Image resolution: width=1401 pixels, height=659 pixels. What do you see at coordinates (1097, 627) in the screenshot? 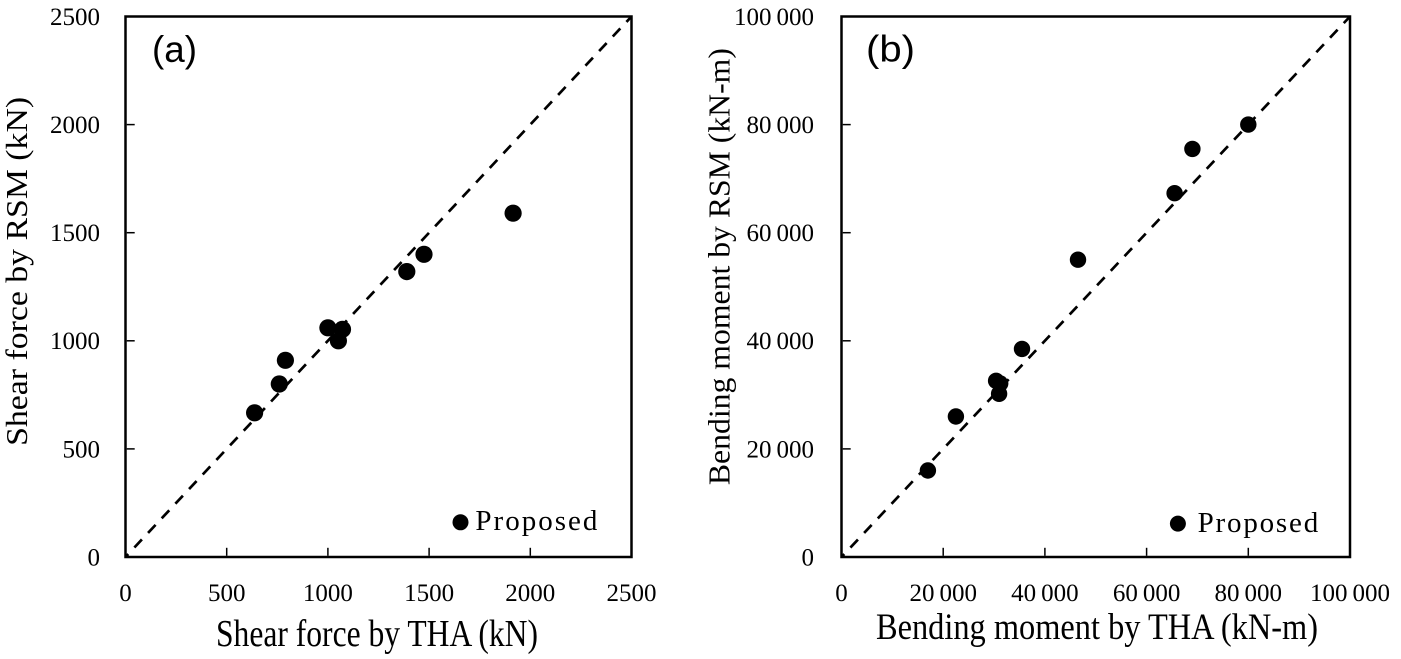
I see `svg-text: Bending moment by THA (kN-m)` at bounding box center [1097, 627].